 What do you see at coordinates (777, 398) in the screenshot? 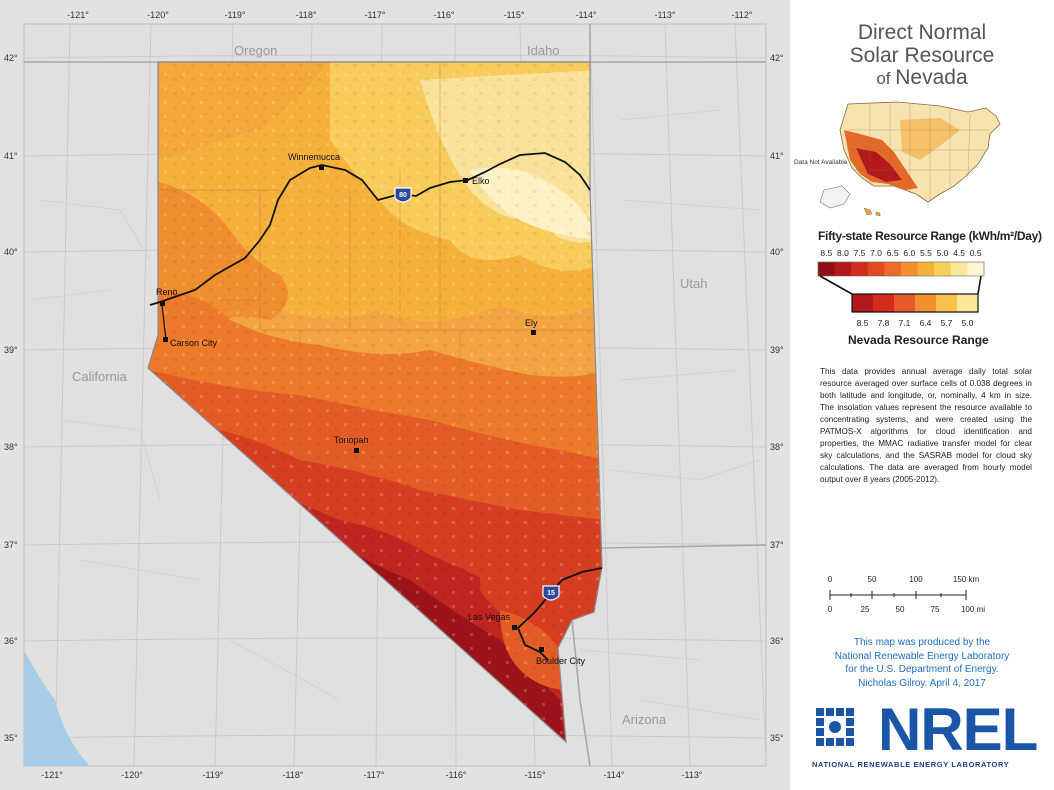
I see `right-latitude-labels: 42° 41° 40° 39° 38° 37° 36° 35°` at bounding box center [777, 398].